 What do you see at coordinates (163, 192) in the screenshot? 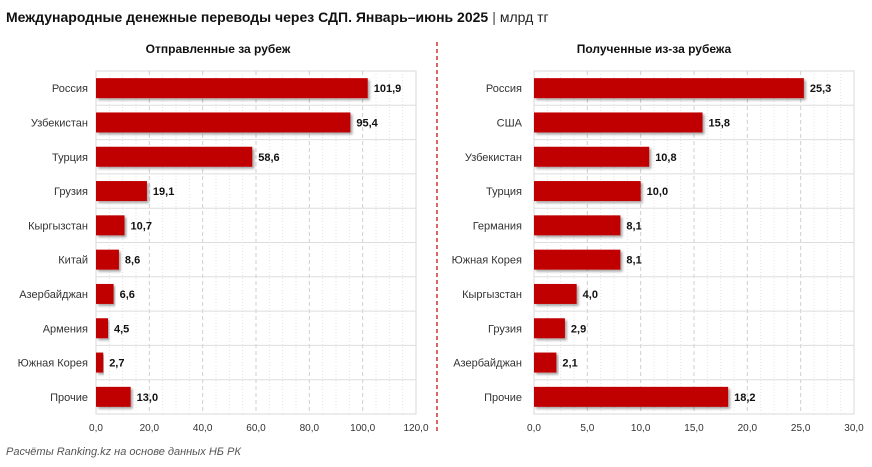
I see `panel1-value-label: 19,1` at bounding box center [163, 192].